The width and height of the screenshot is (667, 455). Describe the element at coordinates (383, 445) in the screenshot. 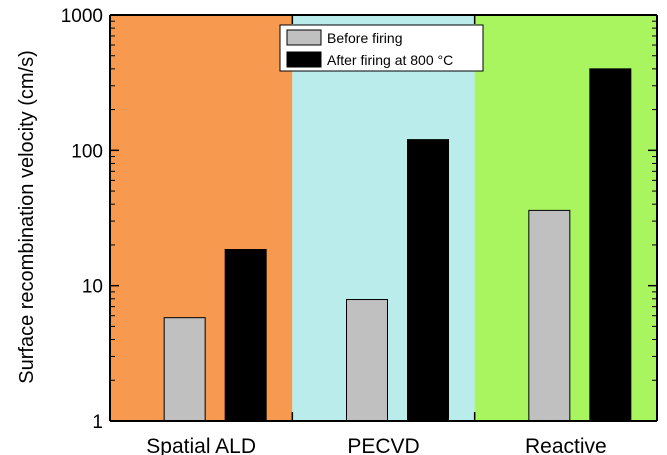

I see `x-tick-label-pecvd: PECVD` at that location.